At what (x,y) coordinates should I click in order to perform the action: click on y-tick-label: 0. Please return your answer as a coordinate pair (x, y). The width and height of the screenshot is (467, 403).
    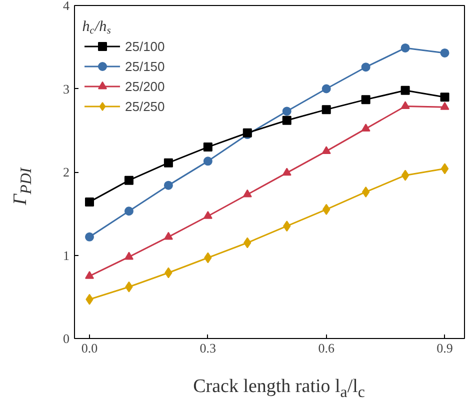
    Looking at the image, I should click on (66, 338).